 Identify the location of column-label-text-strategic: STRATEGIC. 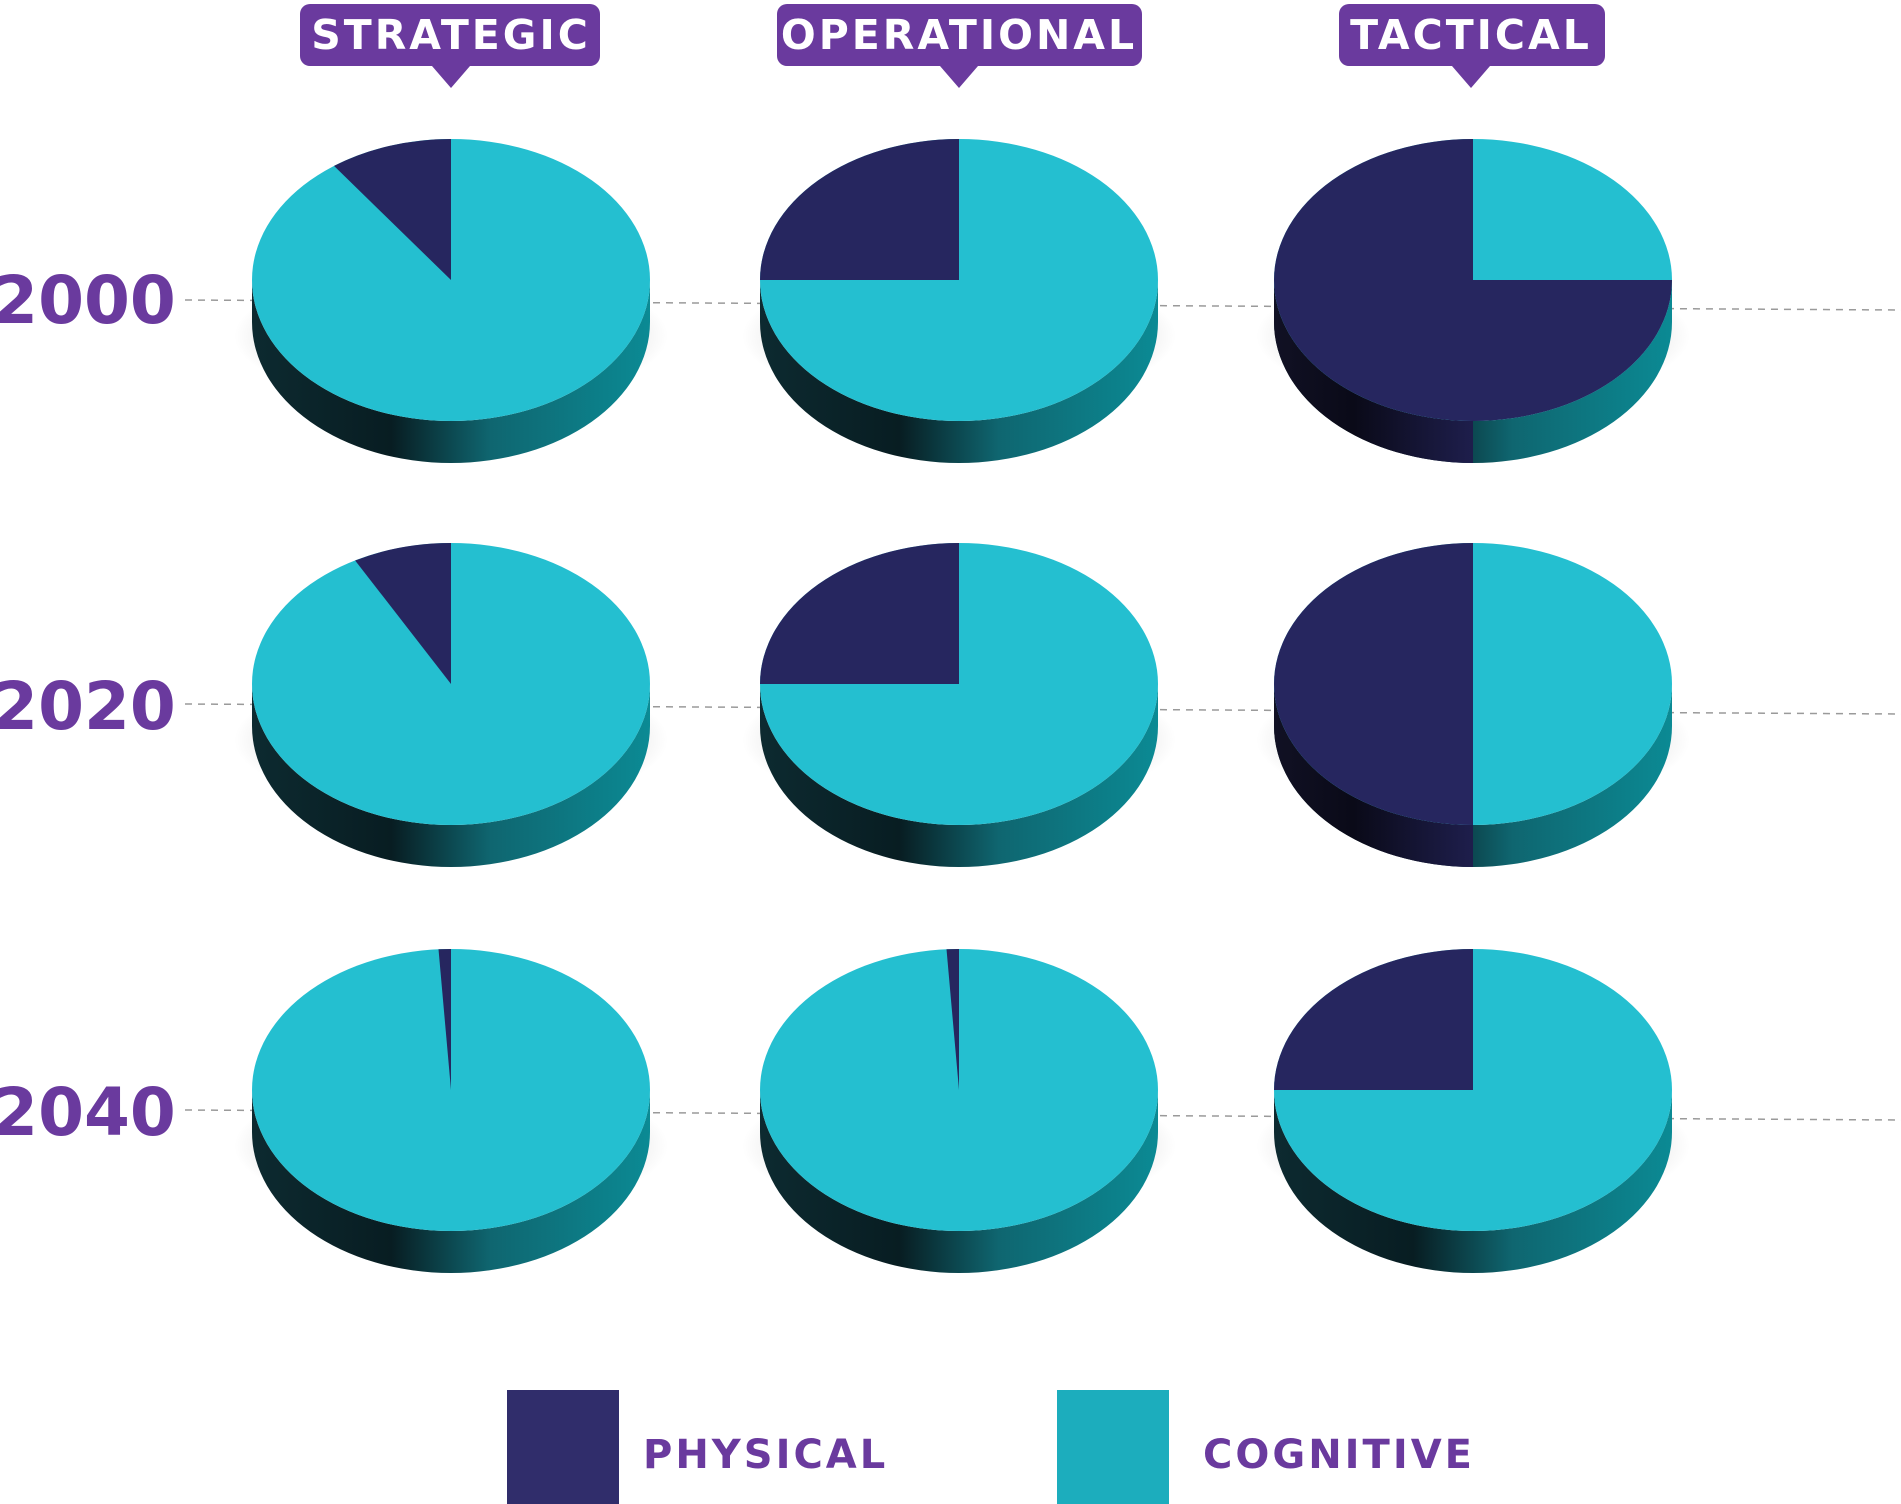
(451, 35).